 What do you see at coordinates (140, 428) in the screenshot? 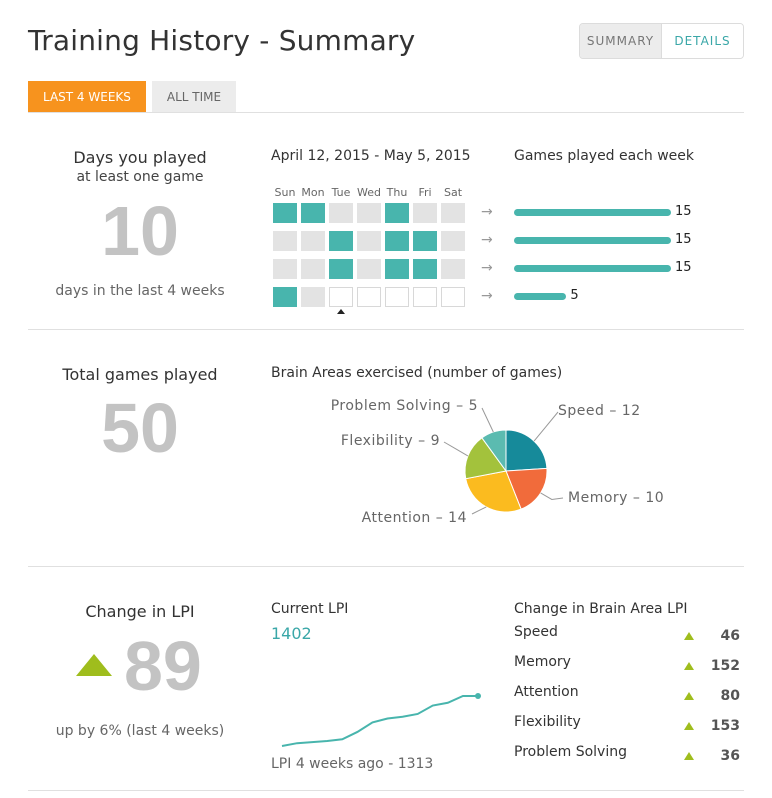
I see `total-games-value: 50` at bounding box center [140, 428].